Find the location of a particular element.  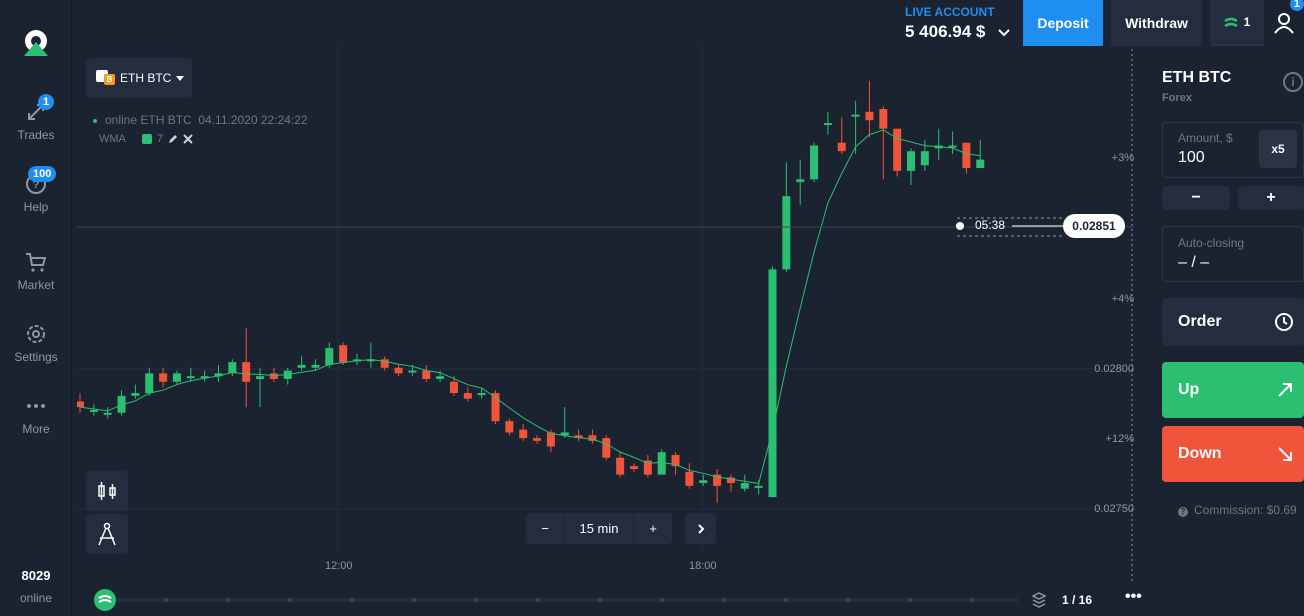

chart-type-button is located at coordinates (107, 491).